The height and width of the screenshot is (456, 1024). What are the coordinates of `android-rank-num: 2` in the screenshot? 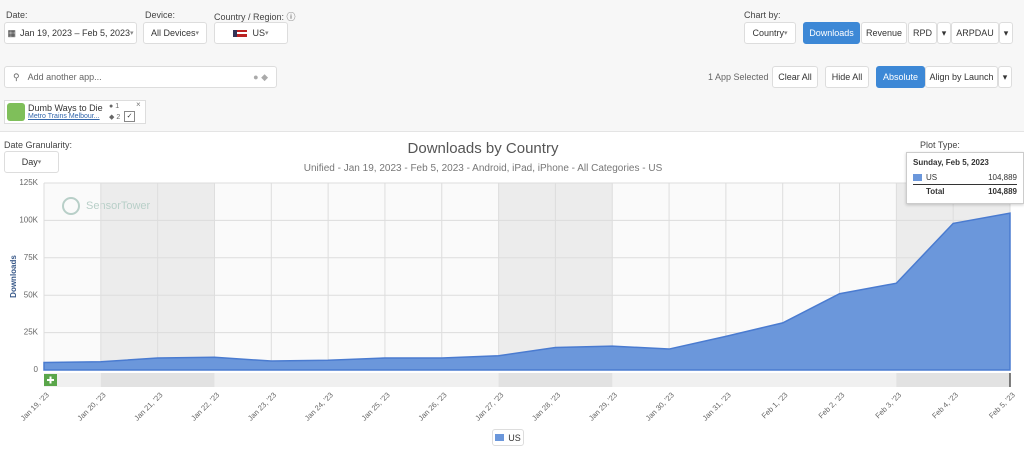 It's located at (118, 117).